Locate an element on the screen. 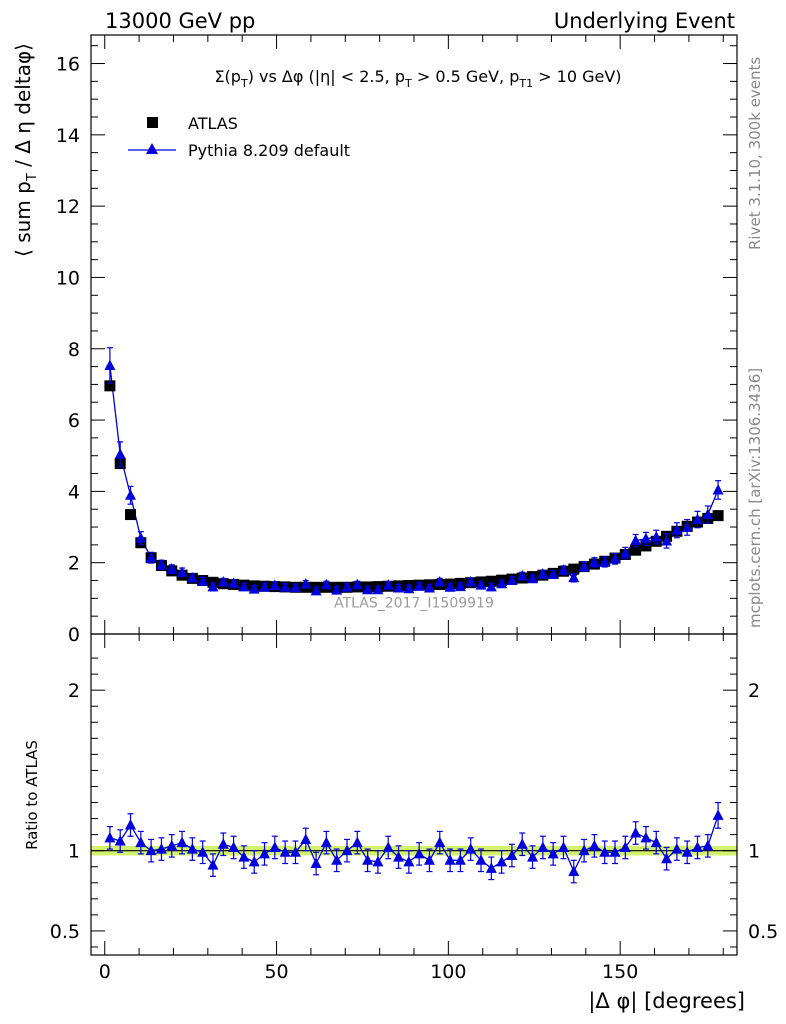  x-tick-label: 0 is located at coordinates (105, 972).